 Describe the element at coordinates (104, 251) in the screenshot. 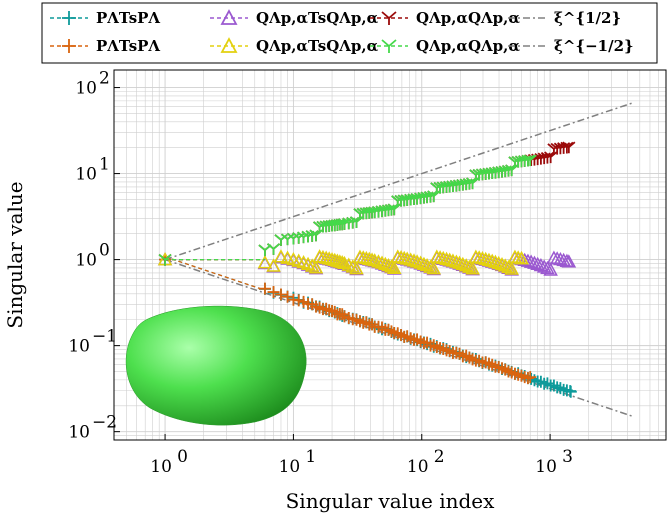

I see `y-tick-exponent: 0` at that location.